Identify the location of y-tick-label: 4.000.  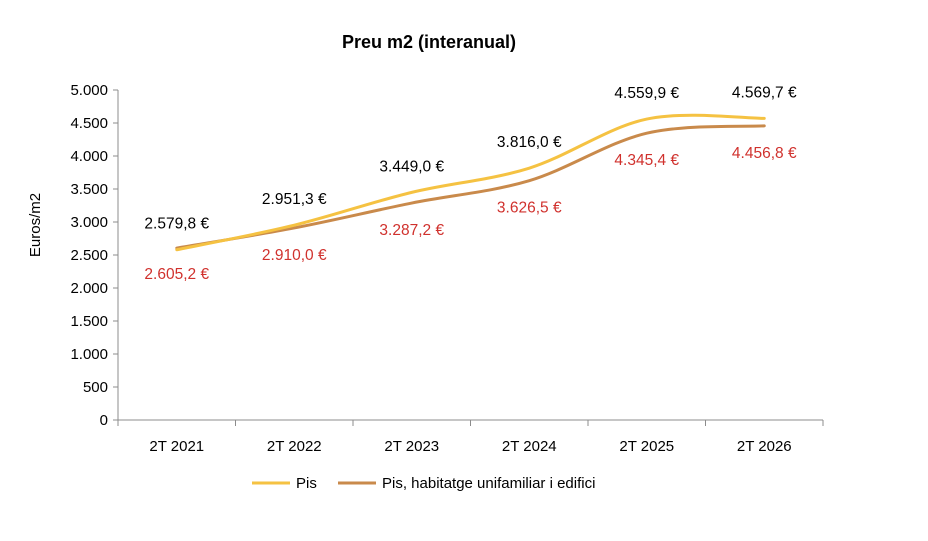
(89, 156).